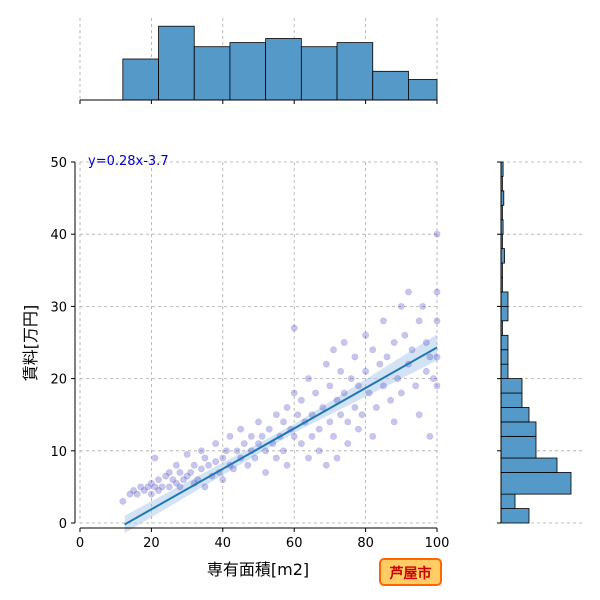 This screenshot has width=600, height=600. Describe the element at coordinates (80, 543) in the screenshot. I see `x-tick-label: 0` at that location.